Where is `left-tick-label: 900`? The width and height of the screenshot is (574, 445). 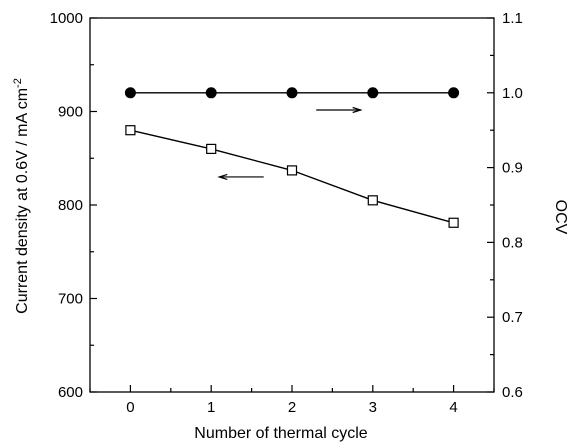 left-tick-label: 900 is located at coordinates (70, 112).